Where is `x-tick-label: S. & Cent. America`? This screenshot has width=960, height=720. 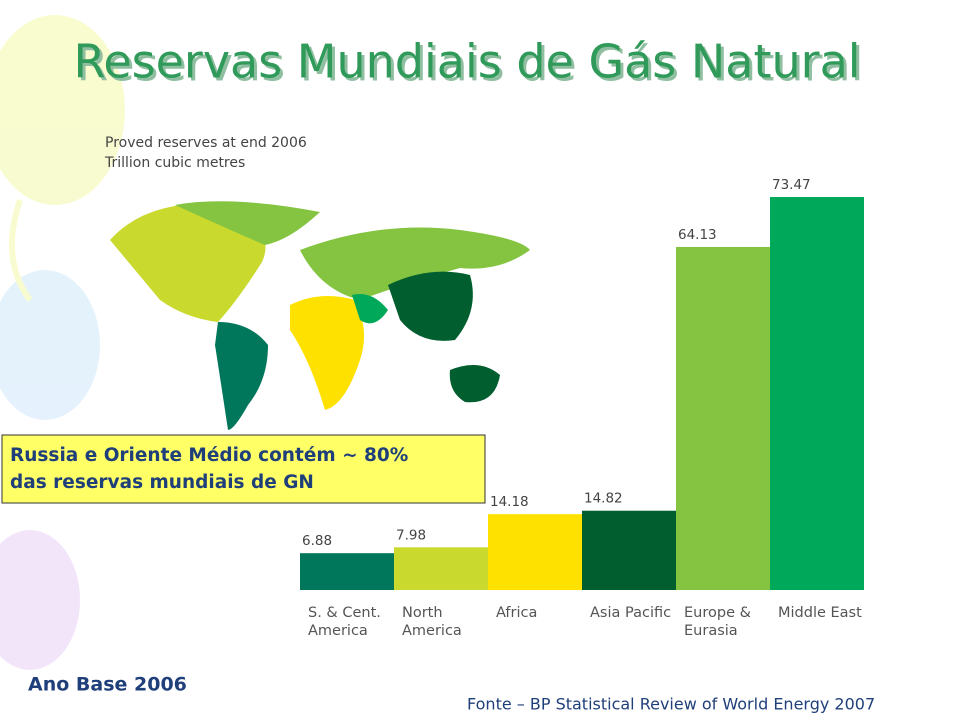 x-tick-label: S. & Cent. America is located at coordinates (344, 622).